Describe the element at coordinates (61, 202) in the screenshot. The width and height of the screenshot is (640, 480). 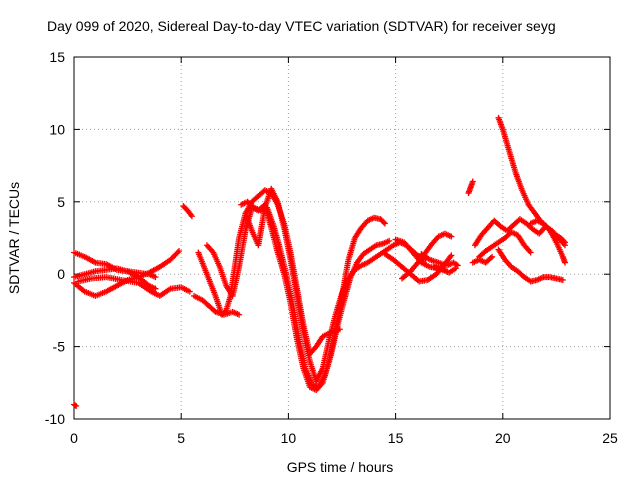
I see `y-tick-label: 5` at that location.